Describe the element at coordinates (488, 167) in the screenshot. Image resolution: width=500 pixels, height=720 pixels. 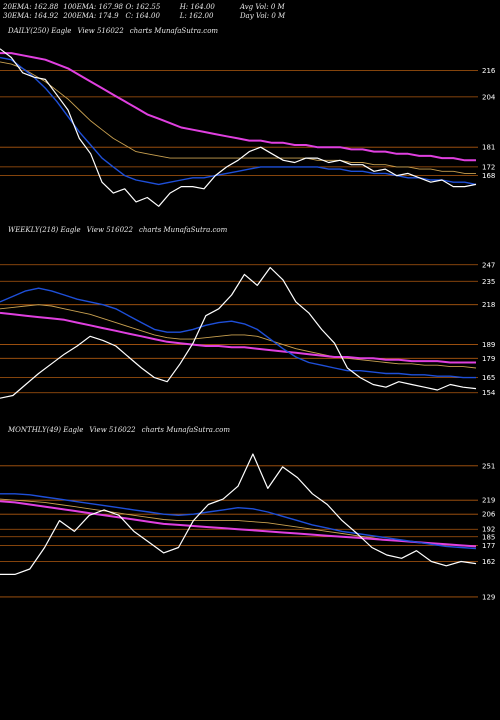
I see `daily-tick-label: 172` at that location.